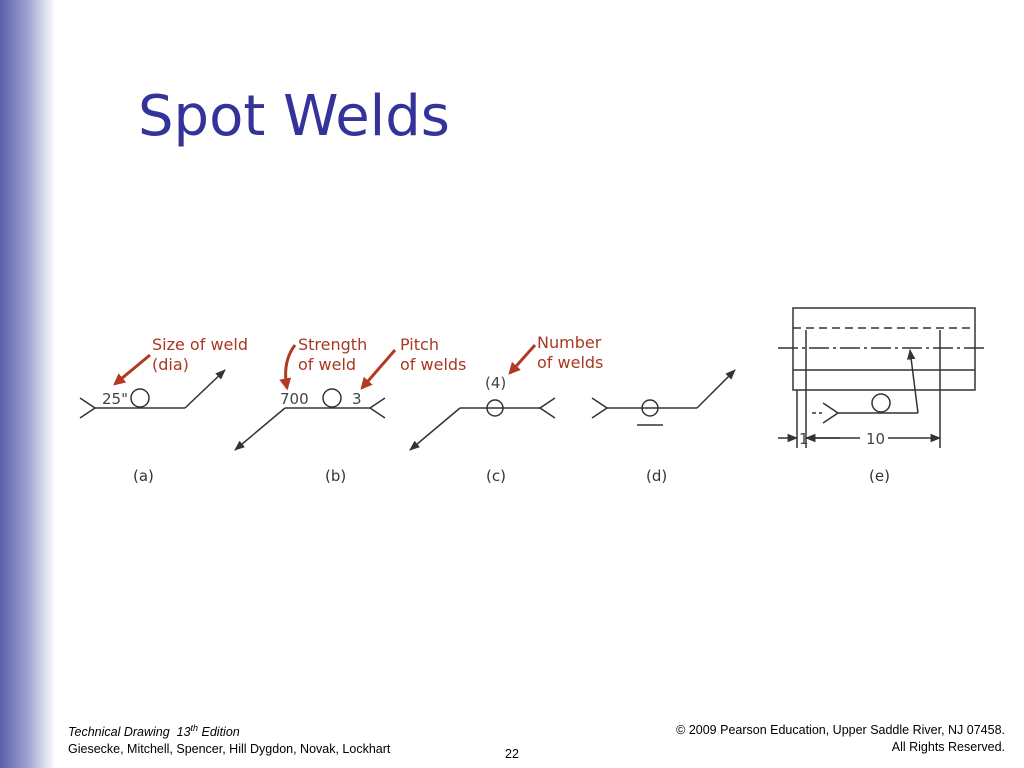  Describe the element at coordinates (294, 399) in the screenshot. I see `weld-strength: 700` at that location.